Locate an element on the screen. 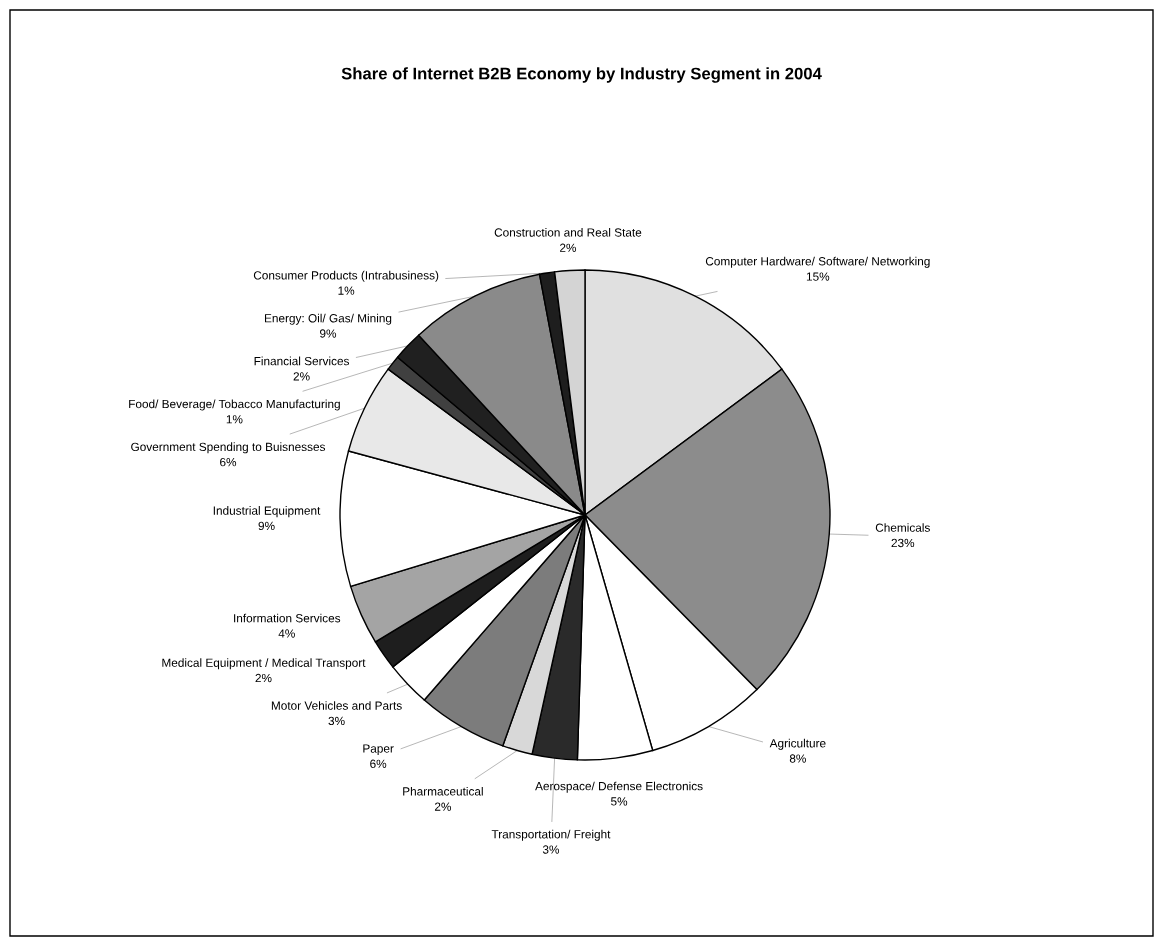 The width and height of the screenshot is (1163, 946). data-label: 8% is located at coordinates (797, 758).